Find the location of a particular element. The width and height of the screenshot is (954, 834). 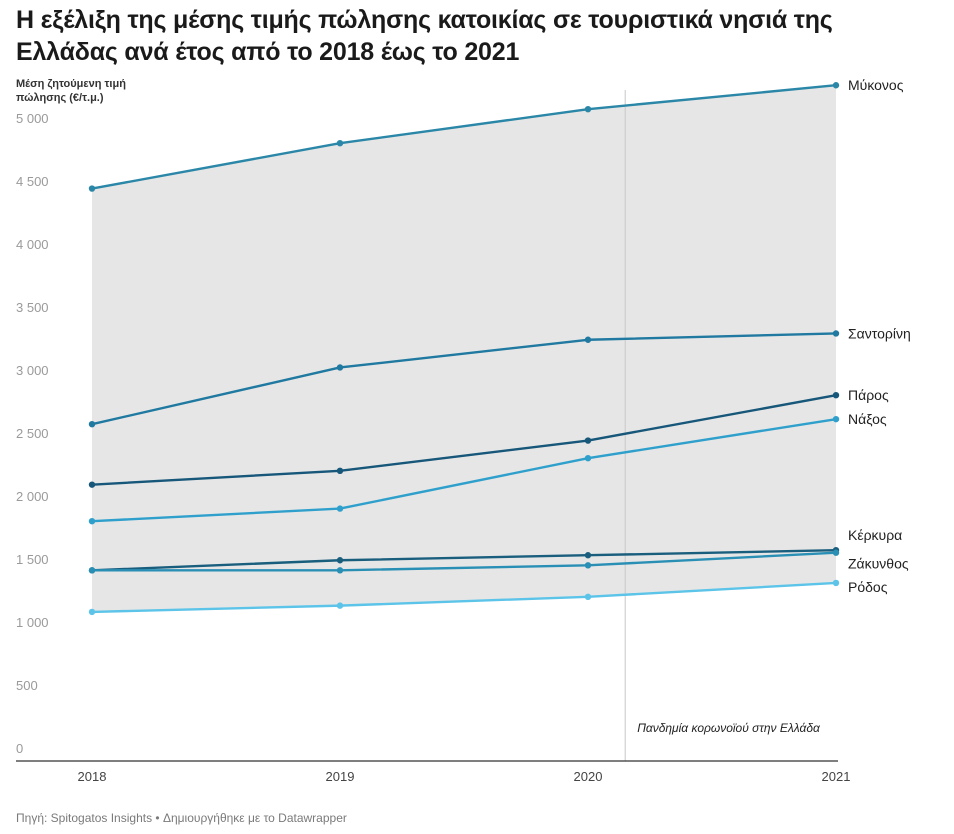

series-label: Σαντορίνη is located at coordinates (879, 333).